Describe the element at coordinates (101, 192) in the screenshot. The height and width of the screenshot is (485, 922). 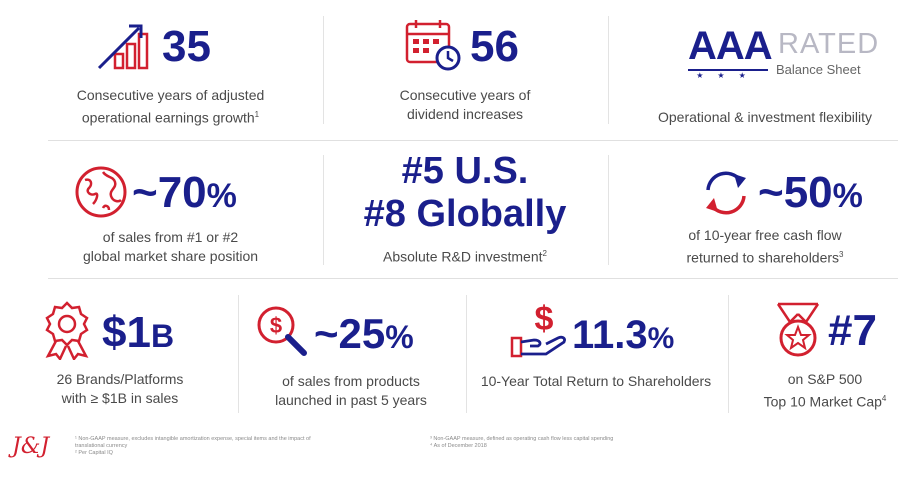
I see `globe-icon` at that location.